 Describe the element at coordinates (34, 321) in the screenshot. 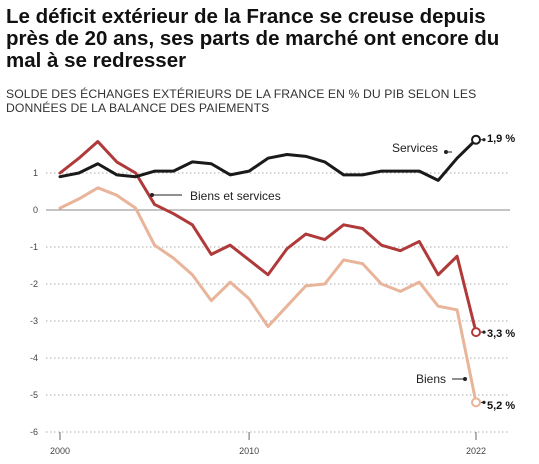

I see `y-tick-label: -3` at that location.